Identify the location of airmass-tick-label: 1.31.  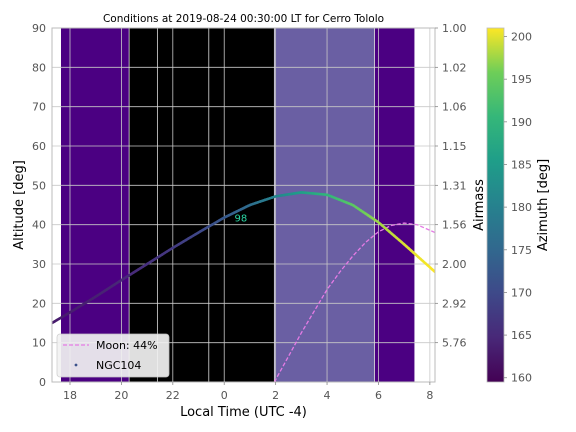
(454, 185).